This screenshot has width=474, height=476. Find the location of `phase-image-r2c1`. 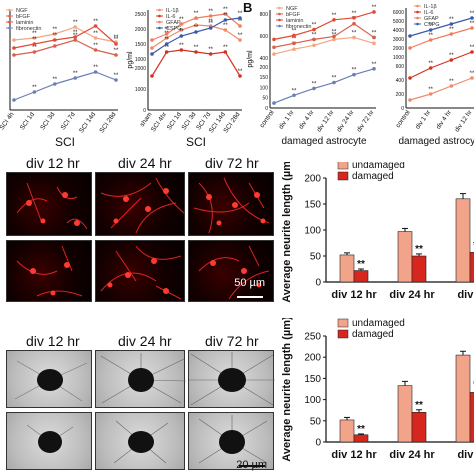

phase-image-r2c1 is located at coordinates (49, 441).